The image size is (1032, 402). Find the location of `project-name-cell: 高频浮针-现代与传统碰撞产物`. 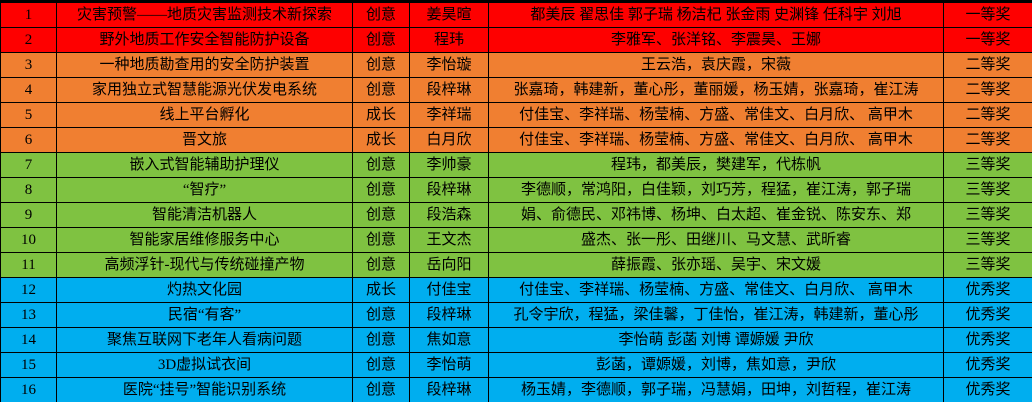

project-name-cell: 高频浮针-现代与传统碰撞产物 is located at coordinates (204, 265).